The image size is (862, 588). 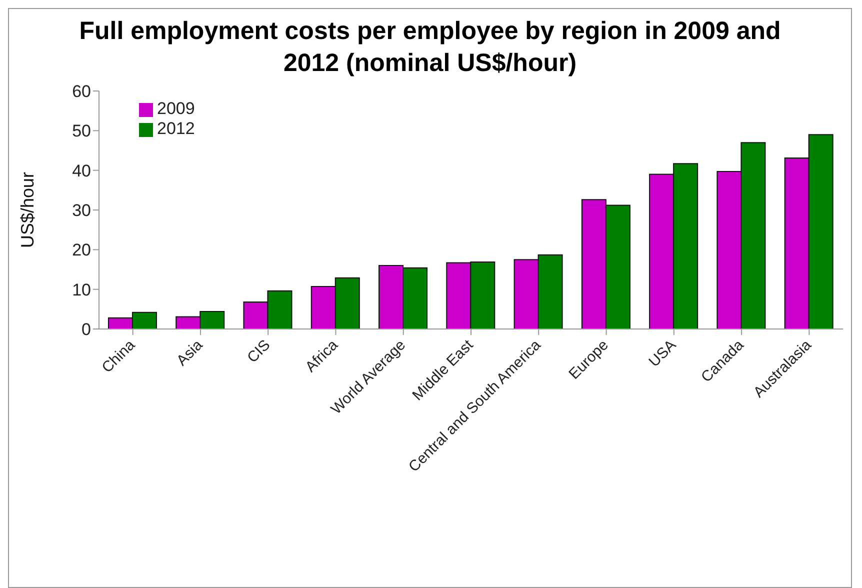 What do you see at coordinates (81, 210) in the screenshot?
I see `y-tick-label: 30` at bounding box center [81, 210].